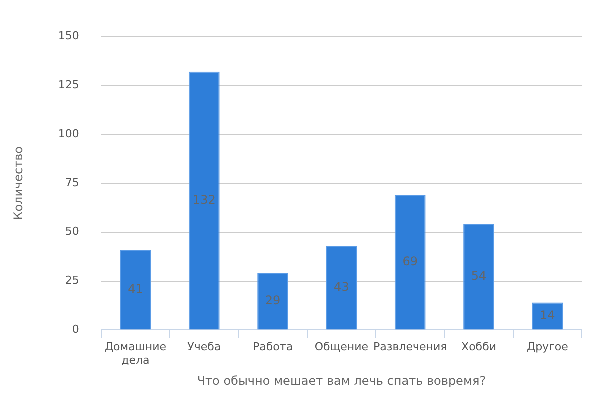 This screenshot has width=600, height=401. I want to click on x-tick-label: Развлечения, so click(410, 347).